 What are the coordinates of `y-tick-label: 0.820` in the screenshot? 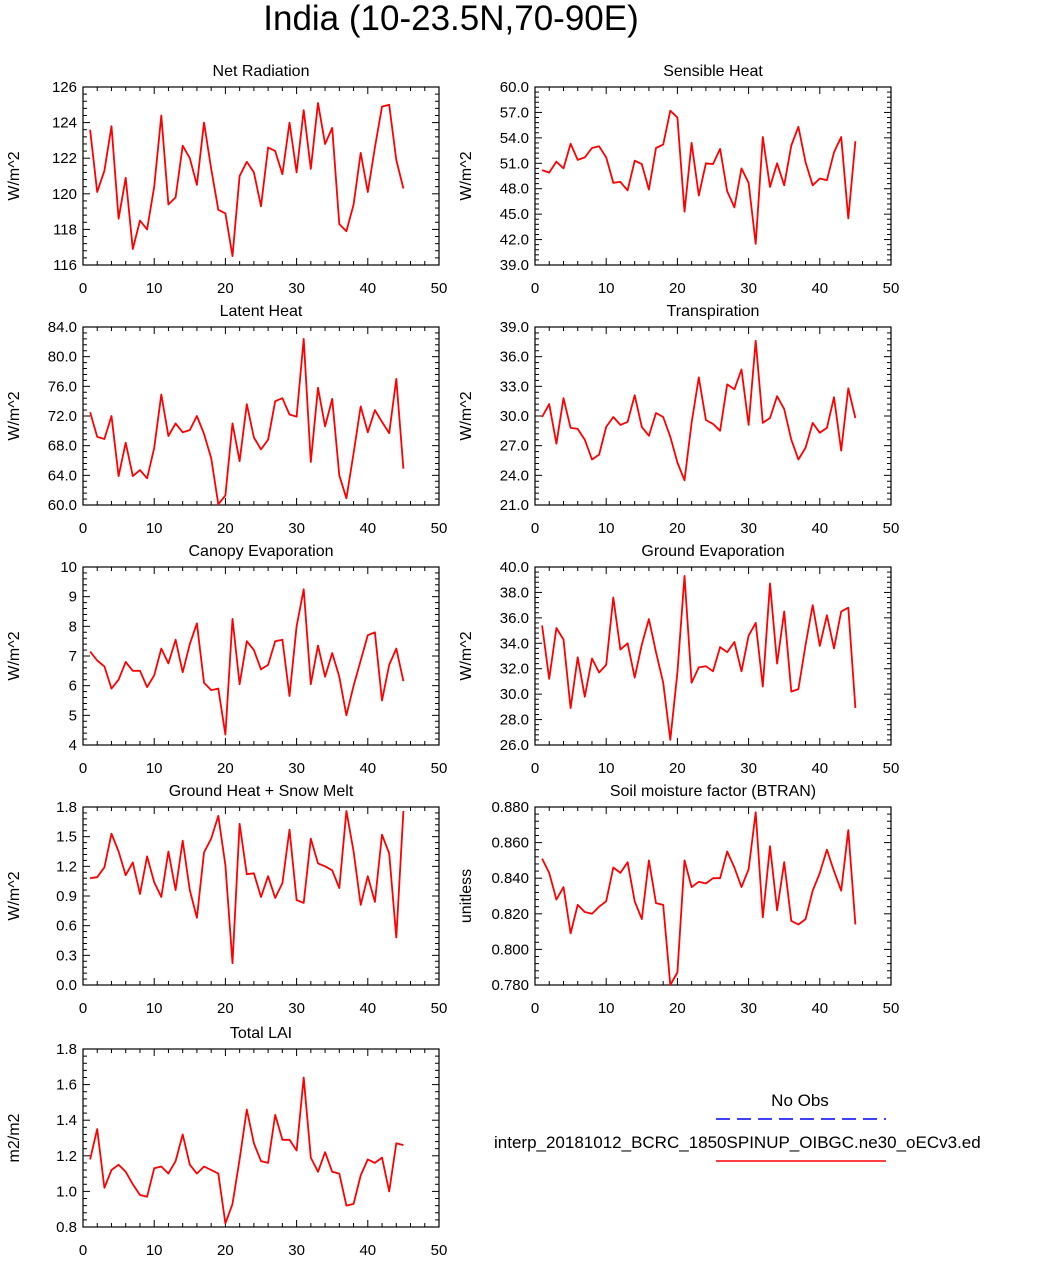 It's located at (510, 914).